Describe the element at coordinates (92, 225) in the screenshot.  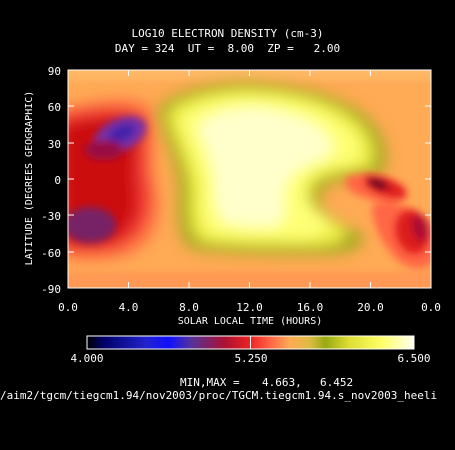
I see `purple-low-south` at that location.